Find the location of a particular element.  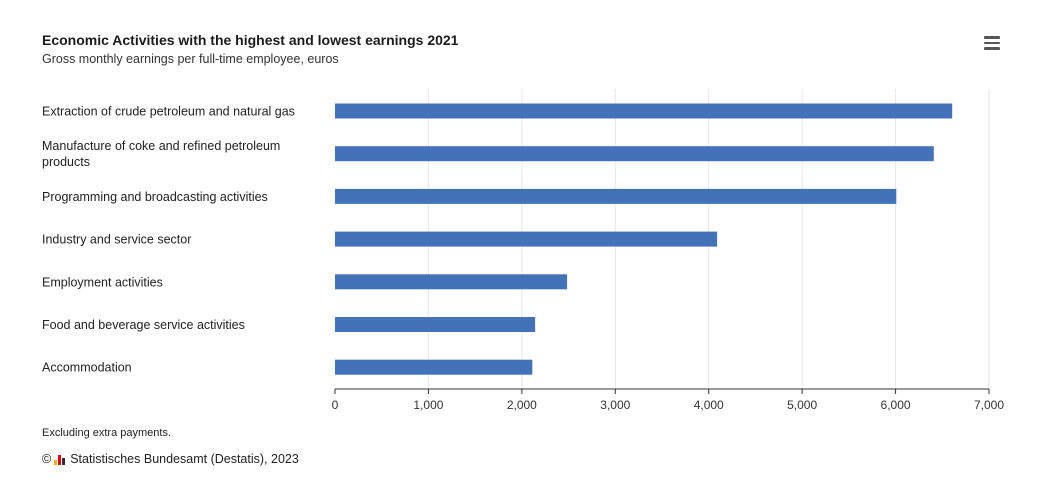

footnote: Excluding extra payments. is located at coordinates (107, 433).